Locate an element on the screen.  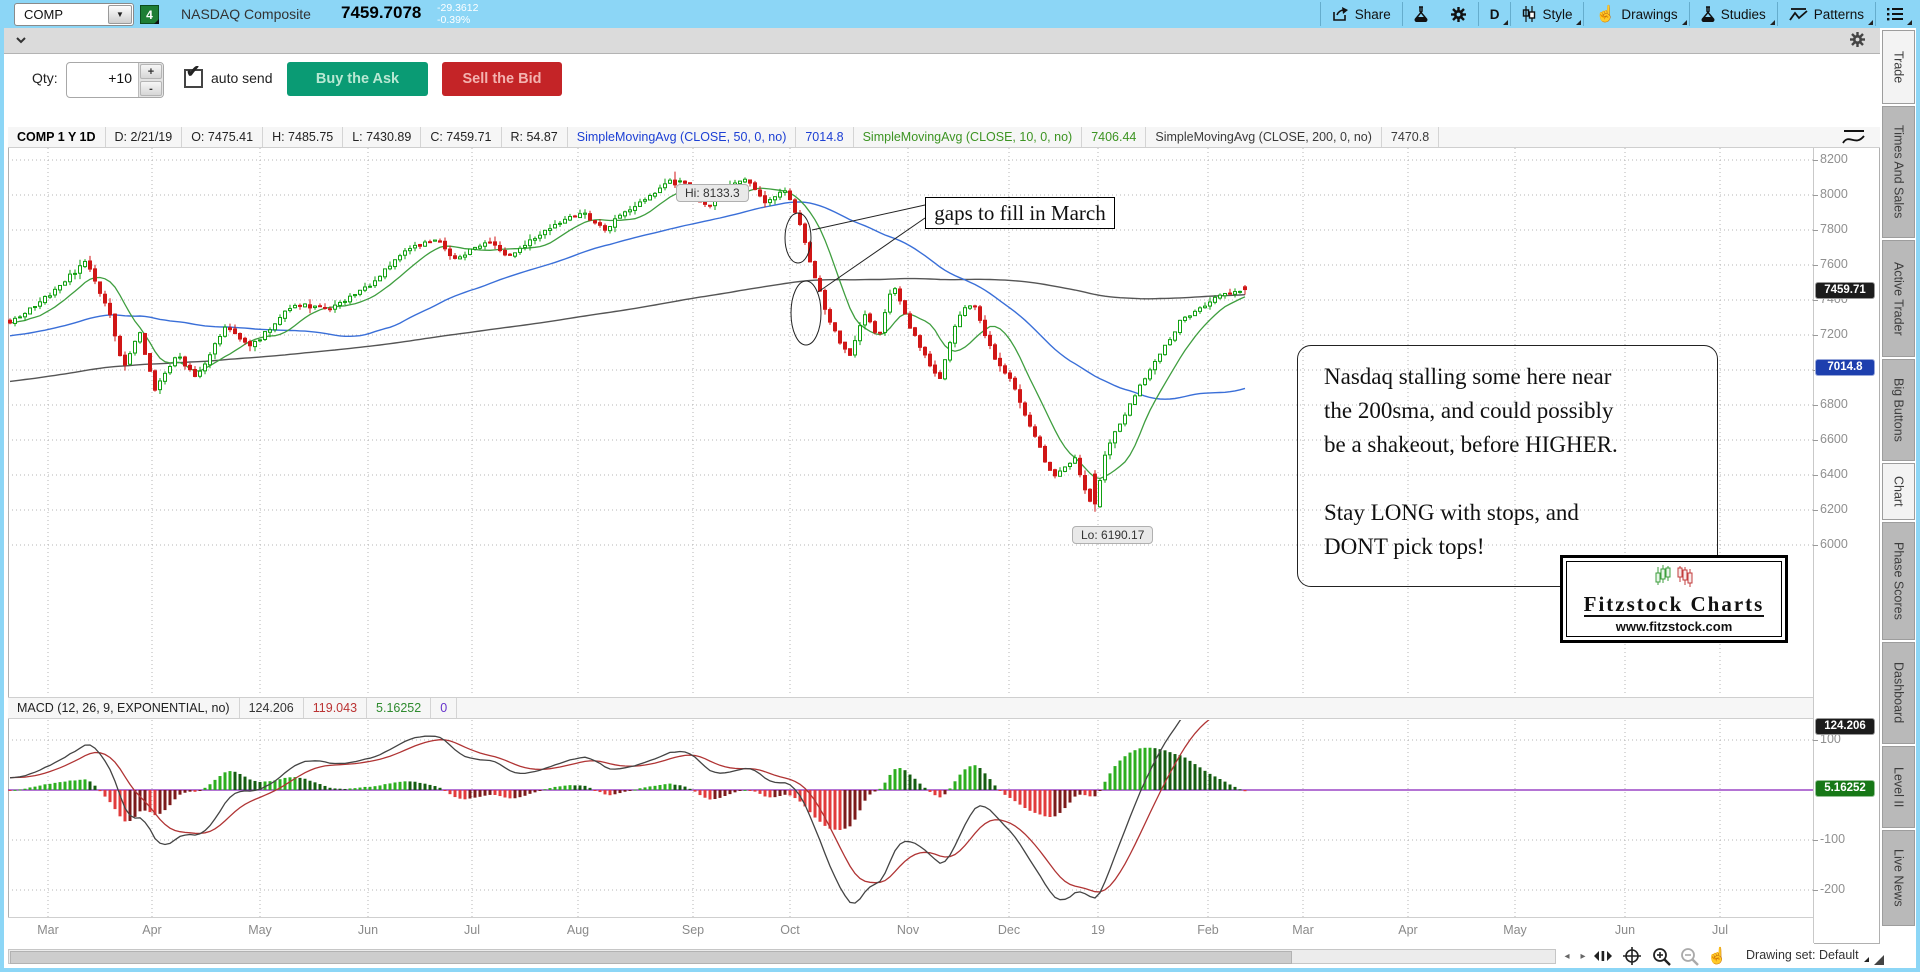
last-price: 7459.7078 is located at coordinates (381, 12).